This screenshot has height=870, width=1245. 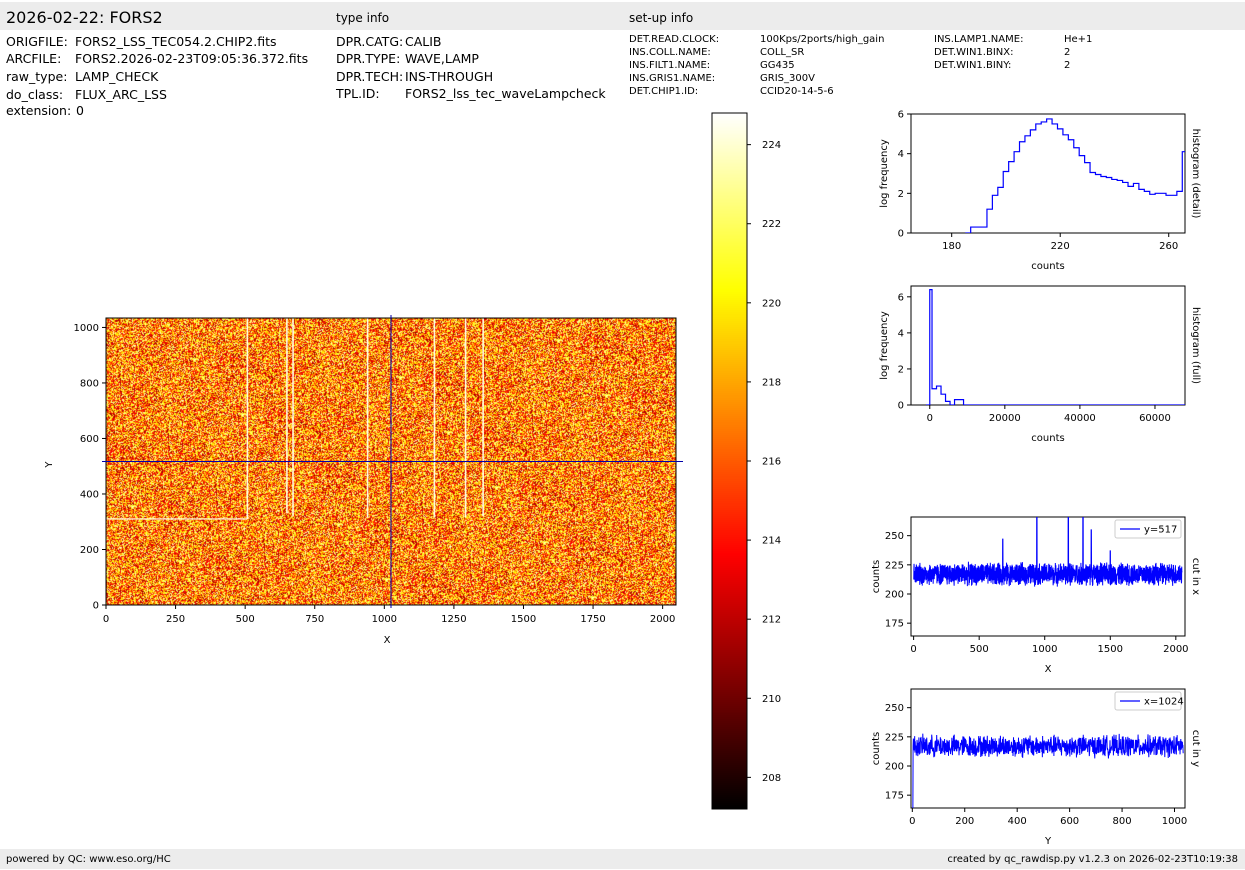 What do you see at coordinates (782, 52) in the screenshot?
I see `setup-info-value: COLL_SR` at bounding box center [782, 52].